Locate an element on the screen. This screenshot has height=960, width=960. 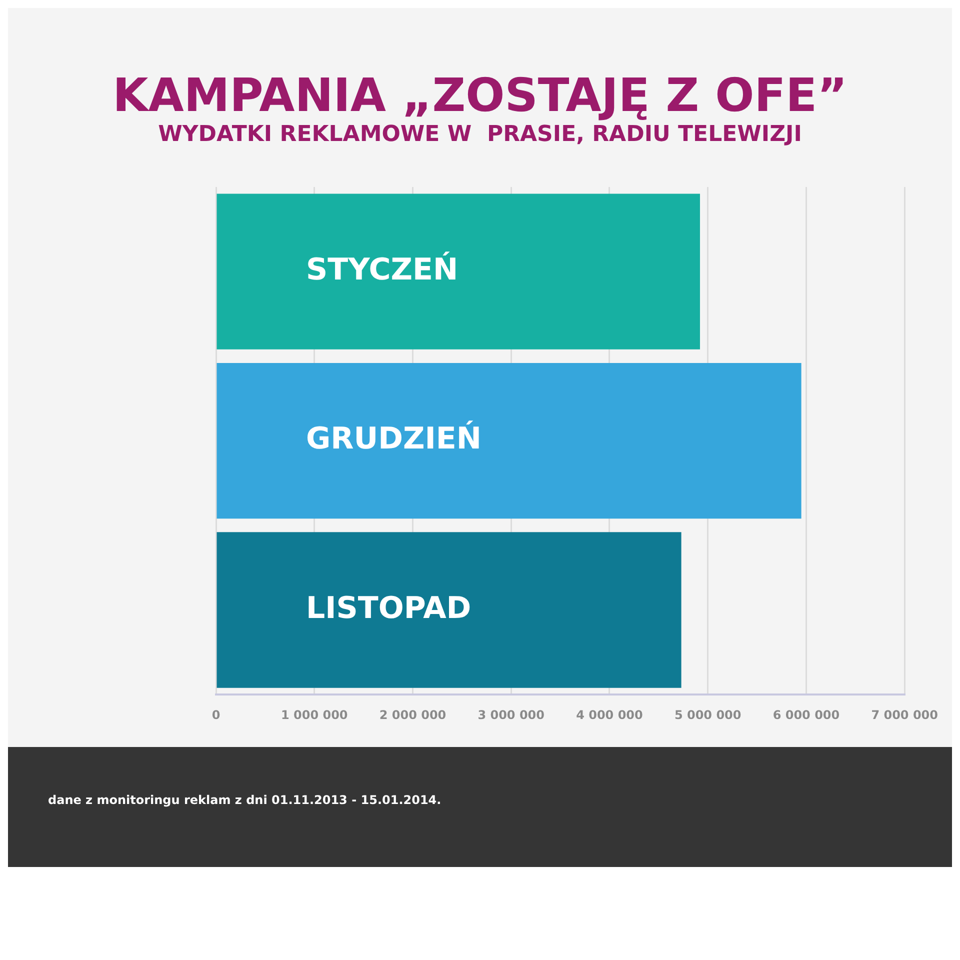
x-tick-label: 4 000 000 is located at coordinates (609, 715).